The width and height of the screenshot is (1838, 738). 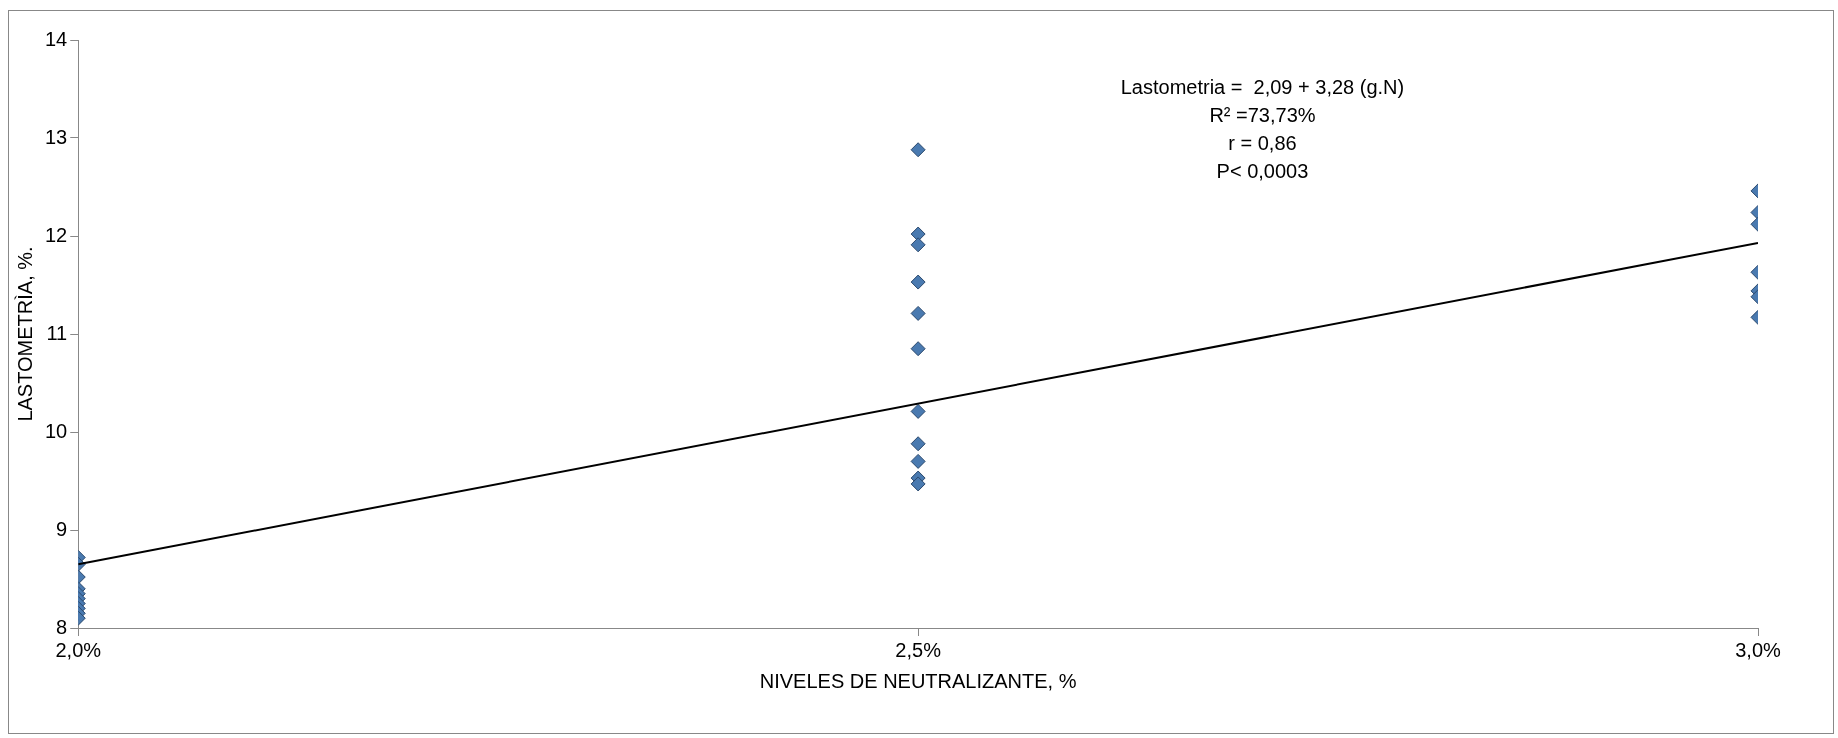 What do you see at coordinates (1758, 649) in the screenshot?
I see `x-tick-label: 3,0%` at bounding box center [1758, 649].